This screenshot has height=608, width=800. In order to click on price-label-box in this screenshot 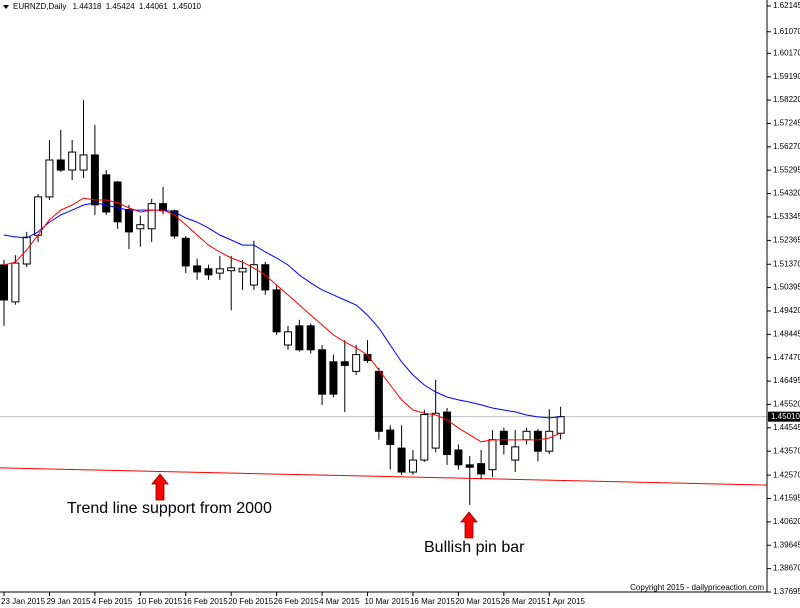, I will do `click(784, 416)`.